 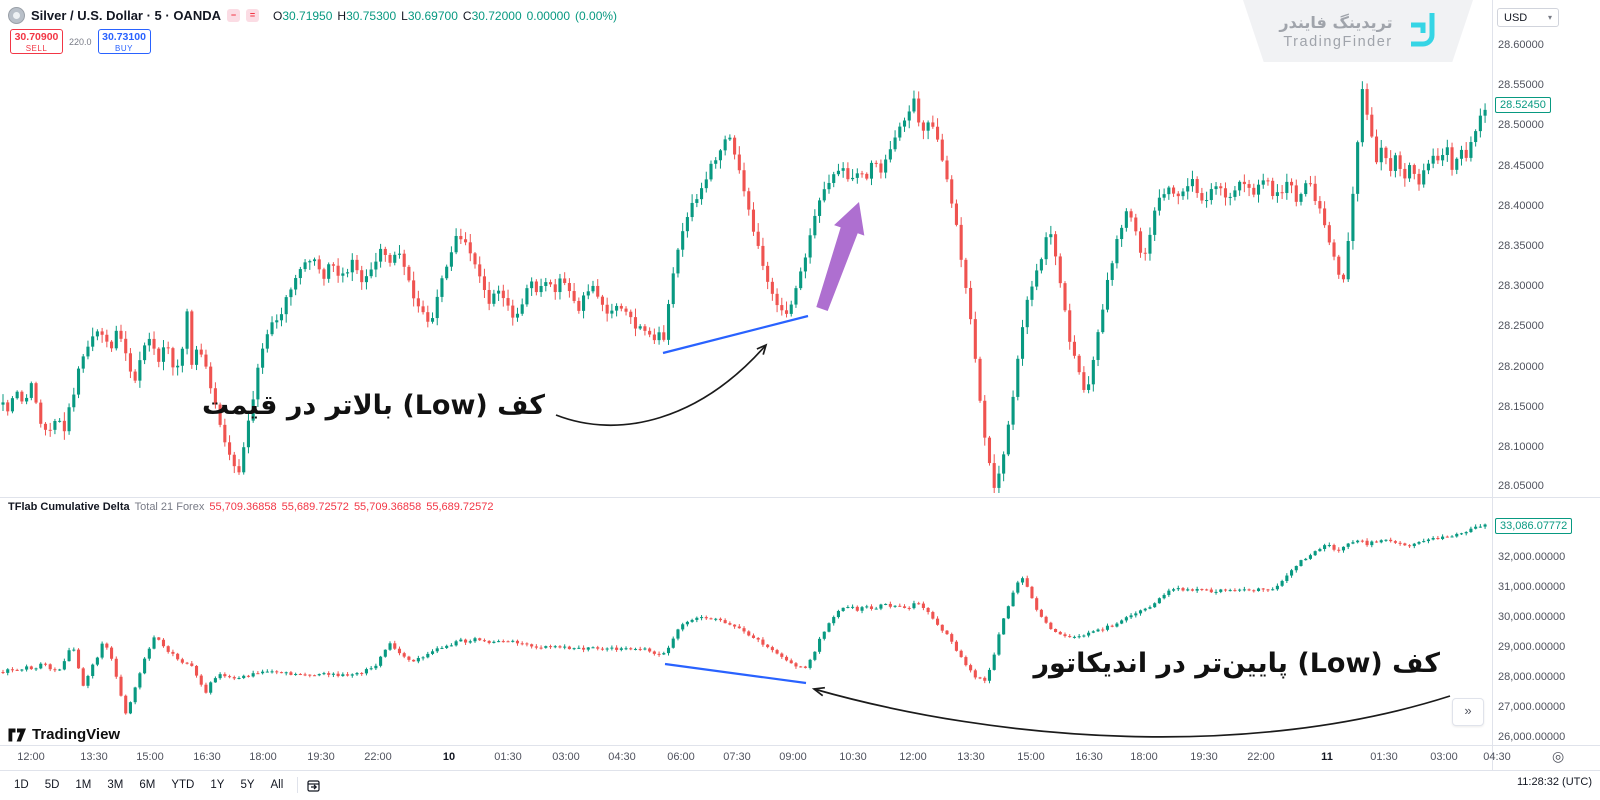 What do you see at coordinates (1521, 286) in the screenshot?
I see `price-axis-label: 28.30000` at bounding box center [1521, 286].